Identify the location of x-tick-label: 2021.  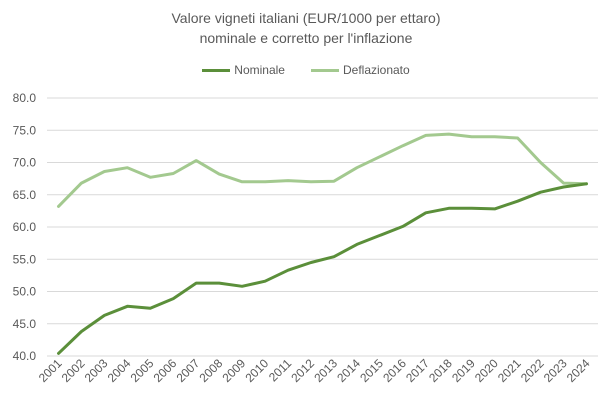
(509, 370).